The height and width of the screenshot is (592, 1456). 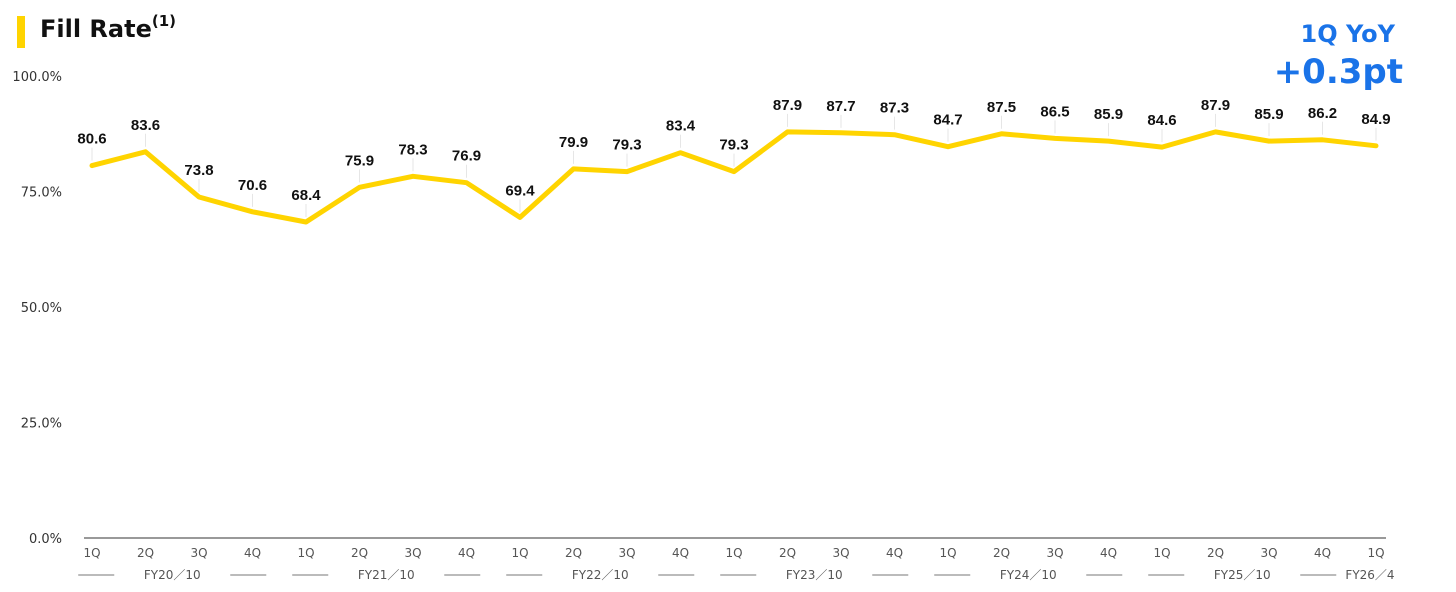 What do you see at coordinates (359, 160) in the screenshot?
I see `data-label: 75.9` at bounding box center [359, 160].